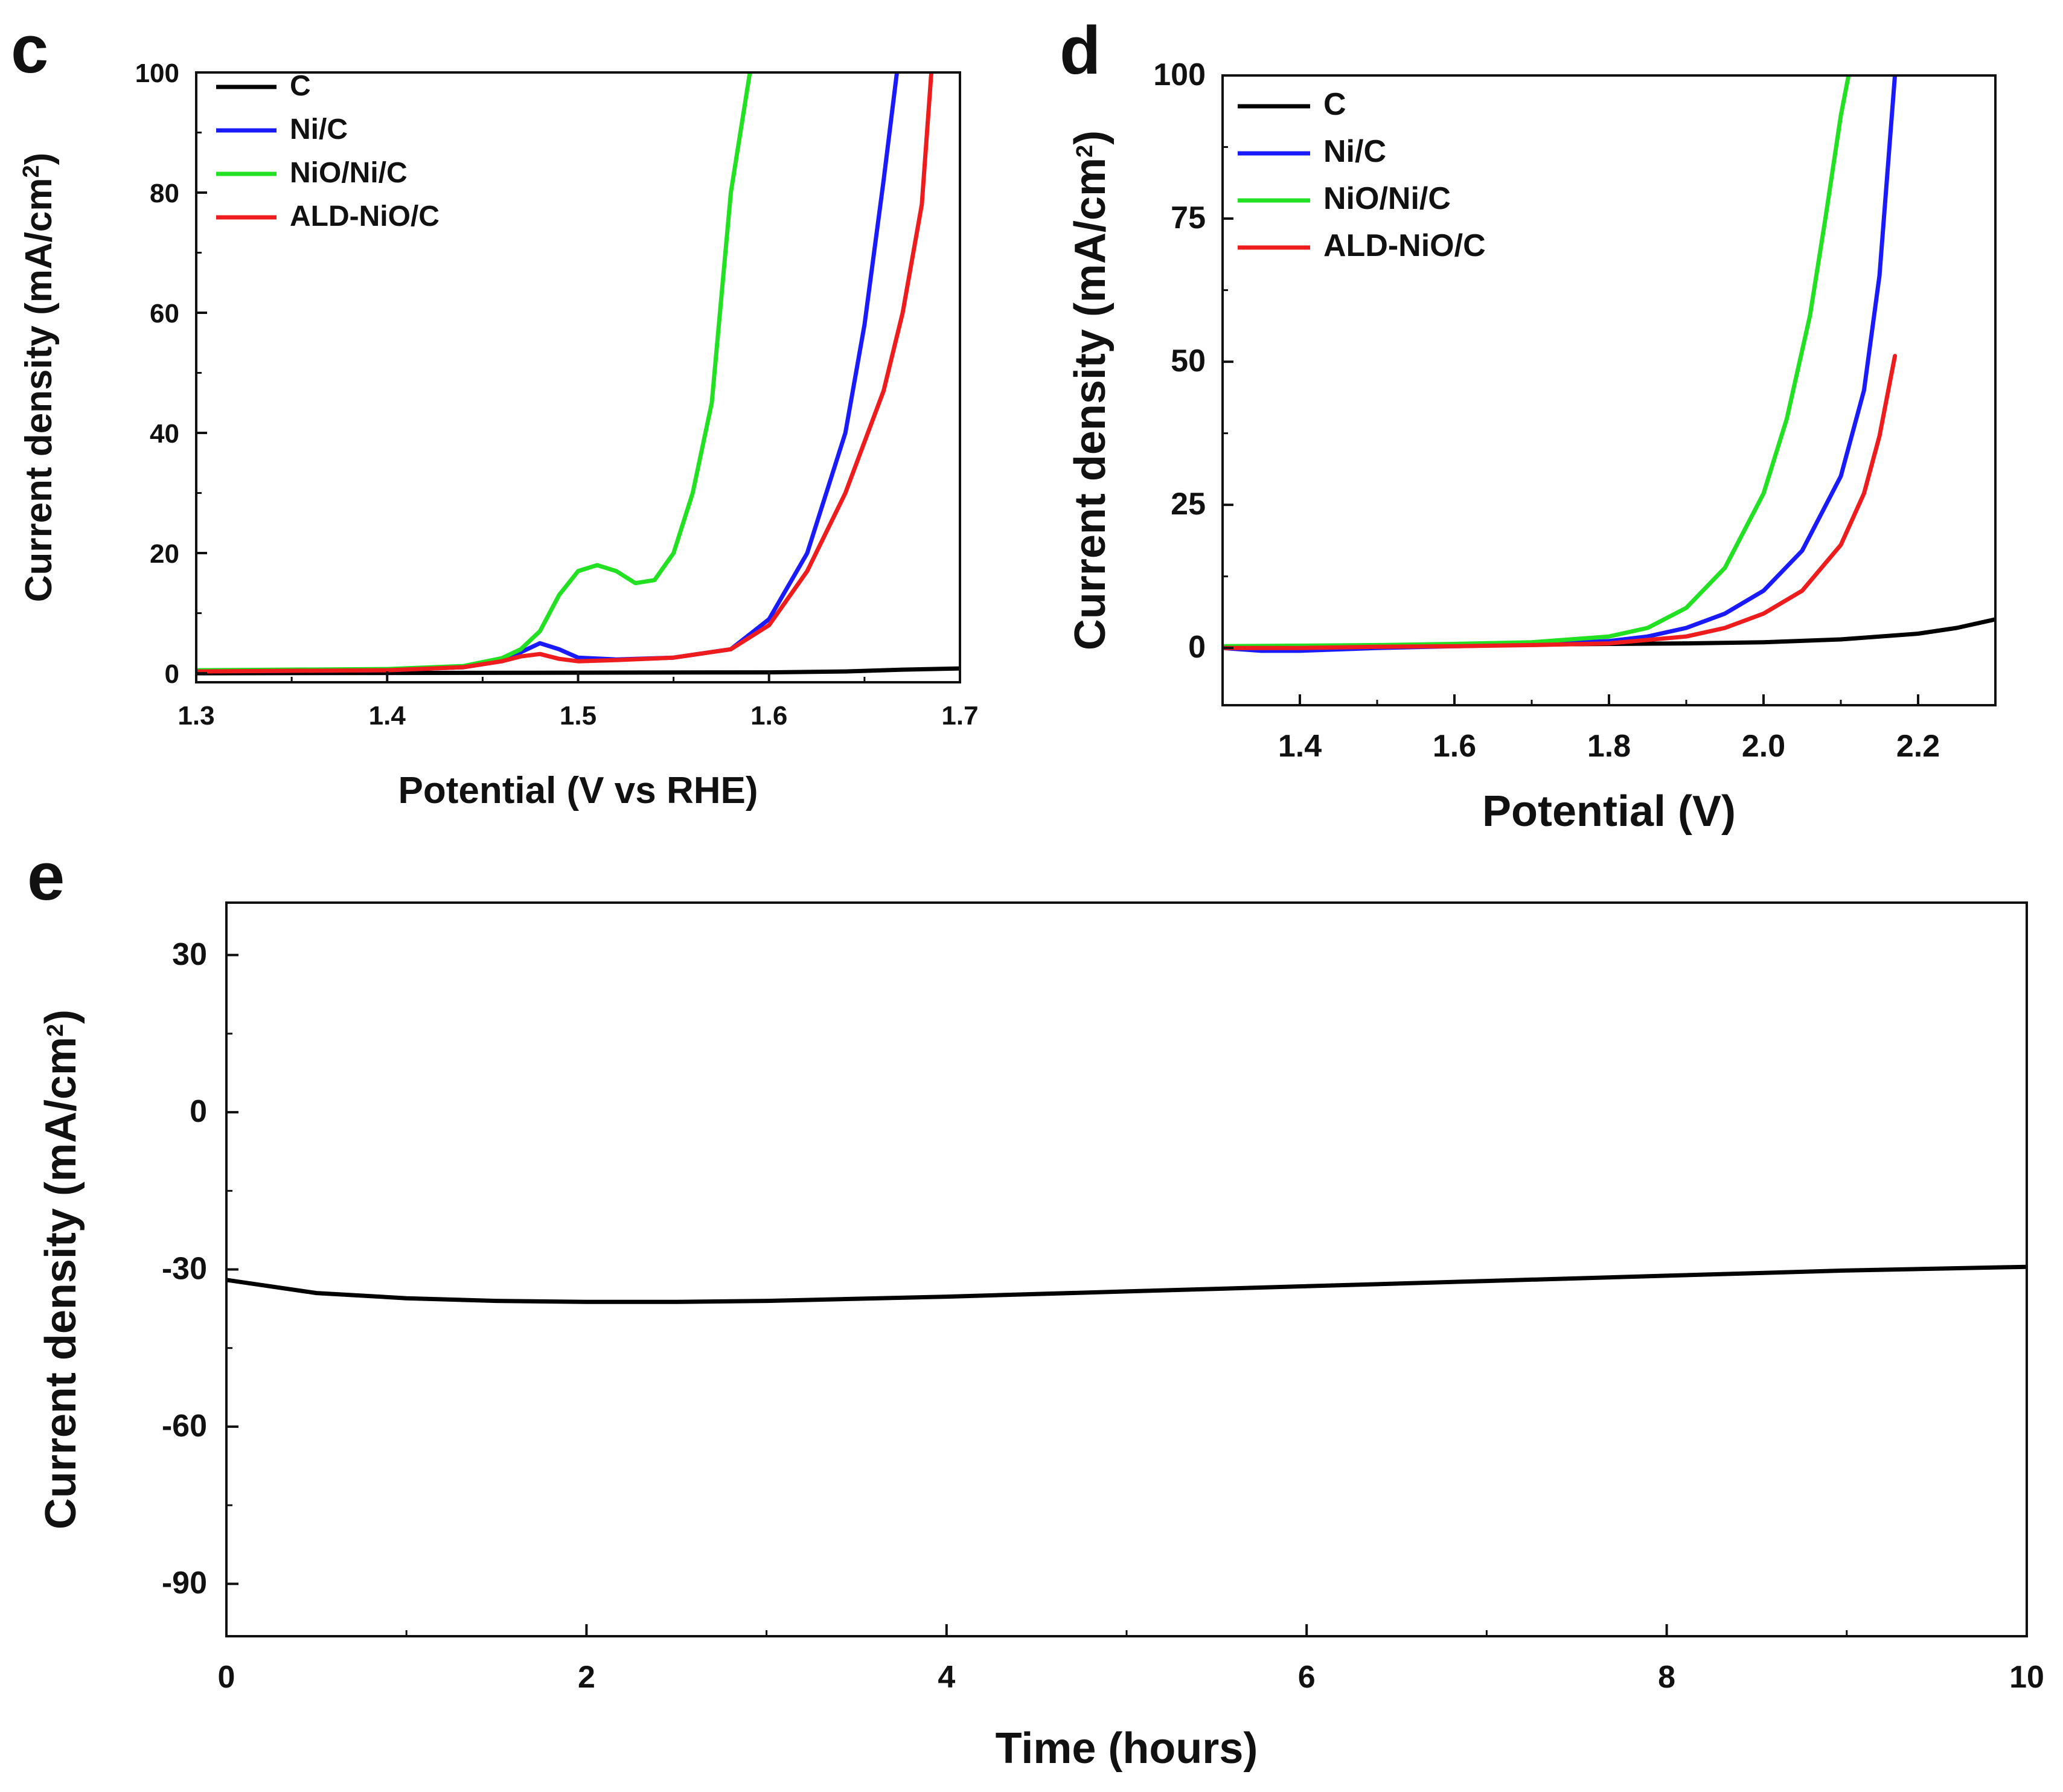  I want to click on y-tick-label: -90, so click(185, 1583).